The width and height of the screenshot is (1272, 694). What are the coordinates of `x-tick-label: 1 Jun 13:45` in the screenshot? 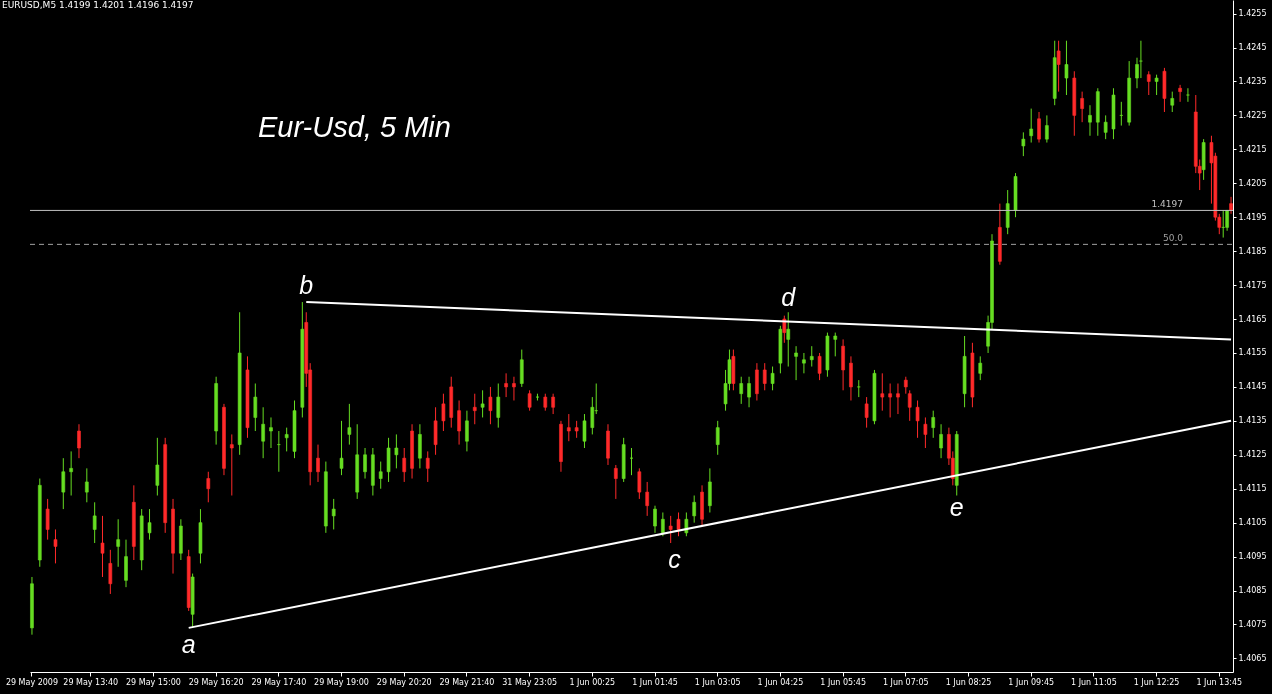 It's located at (1219, 682).